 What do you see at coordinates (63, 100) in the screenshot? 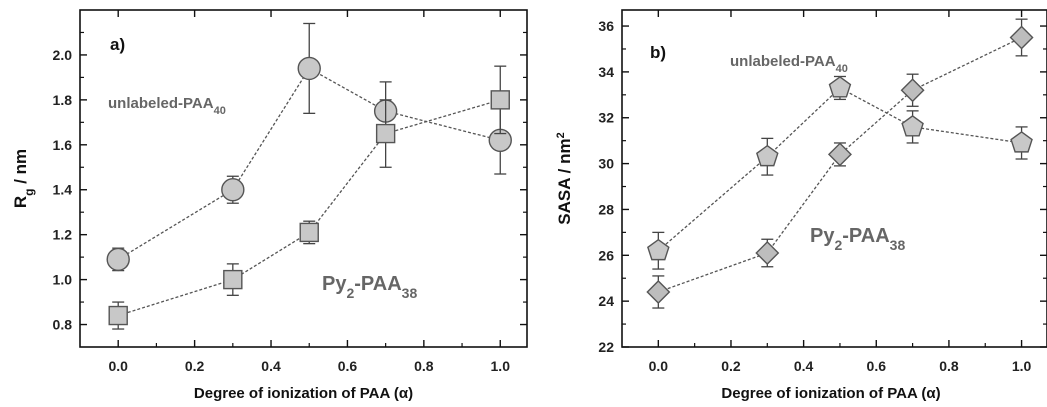
I see `y-tick-label: 1.8` at bounding box center [63, 100].